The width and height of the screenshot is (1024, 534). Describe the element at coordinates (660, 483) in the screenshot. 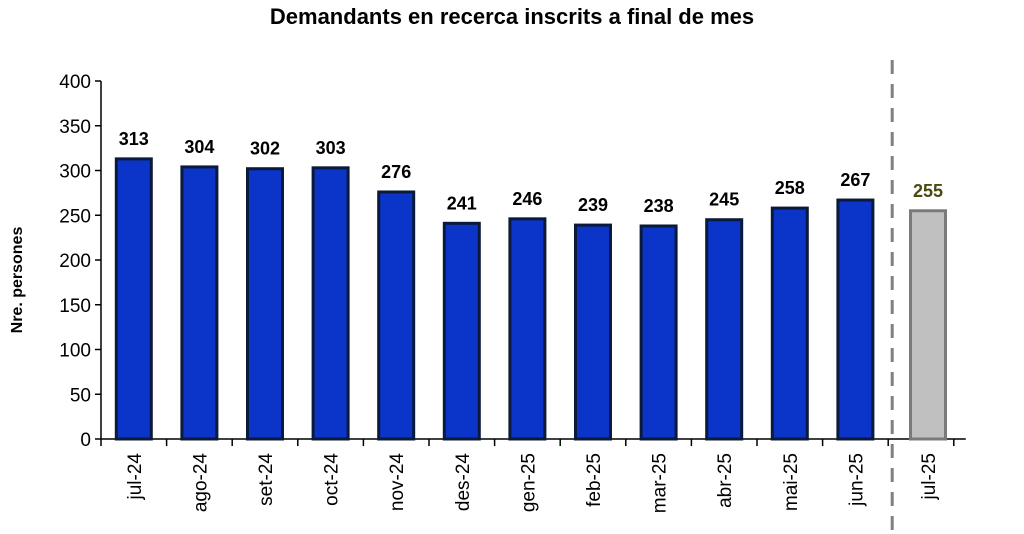

I see `category-label-mar-25: mar-25` at that location.